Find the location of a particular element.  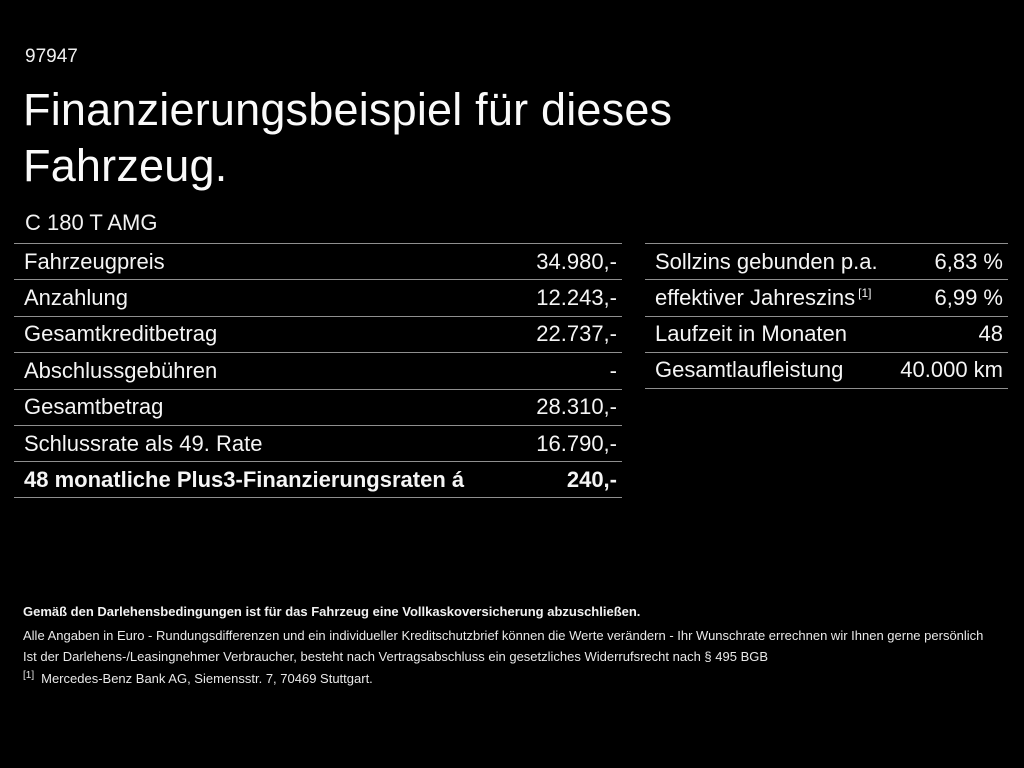

row-label: Laufzeit in Monaten is located at coordinates (751, 334).